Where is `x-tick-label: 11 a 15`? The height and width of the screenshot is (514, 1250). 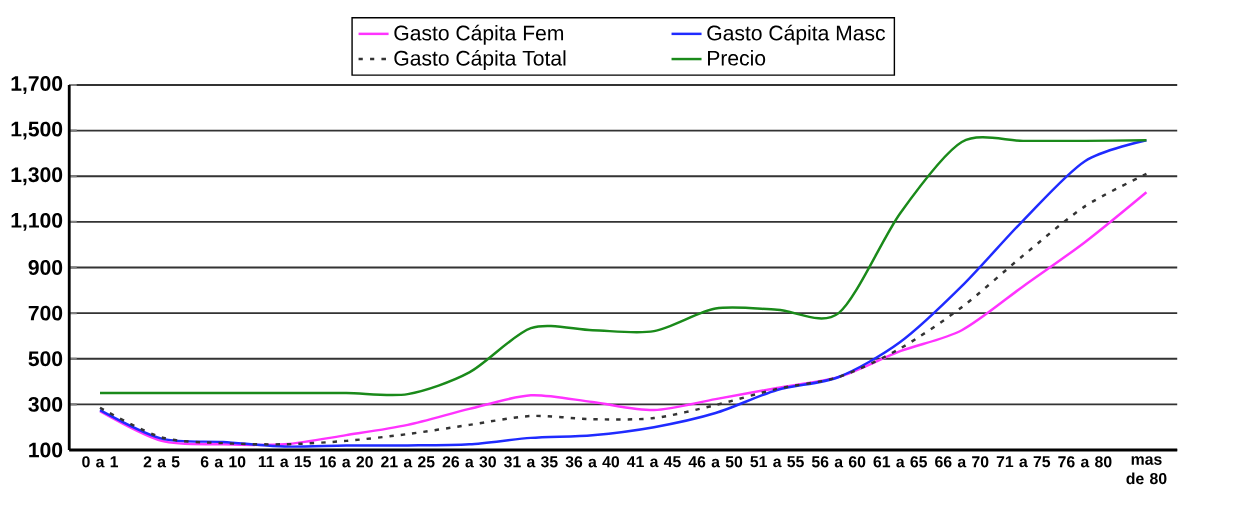
x-tick-label: 11 a 15 is located at coordinates (285, 462).